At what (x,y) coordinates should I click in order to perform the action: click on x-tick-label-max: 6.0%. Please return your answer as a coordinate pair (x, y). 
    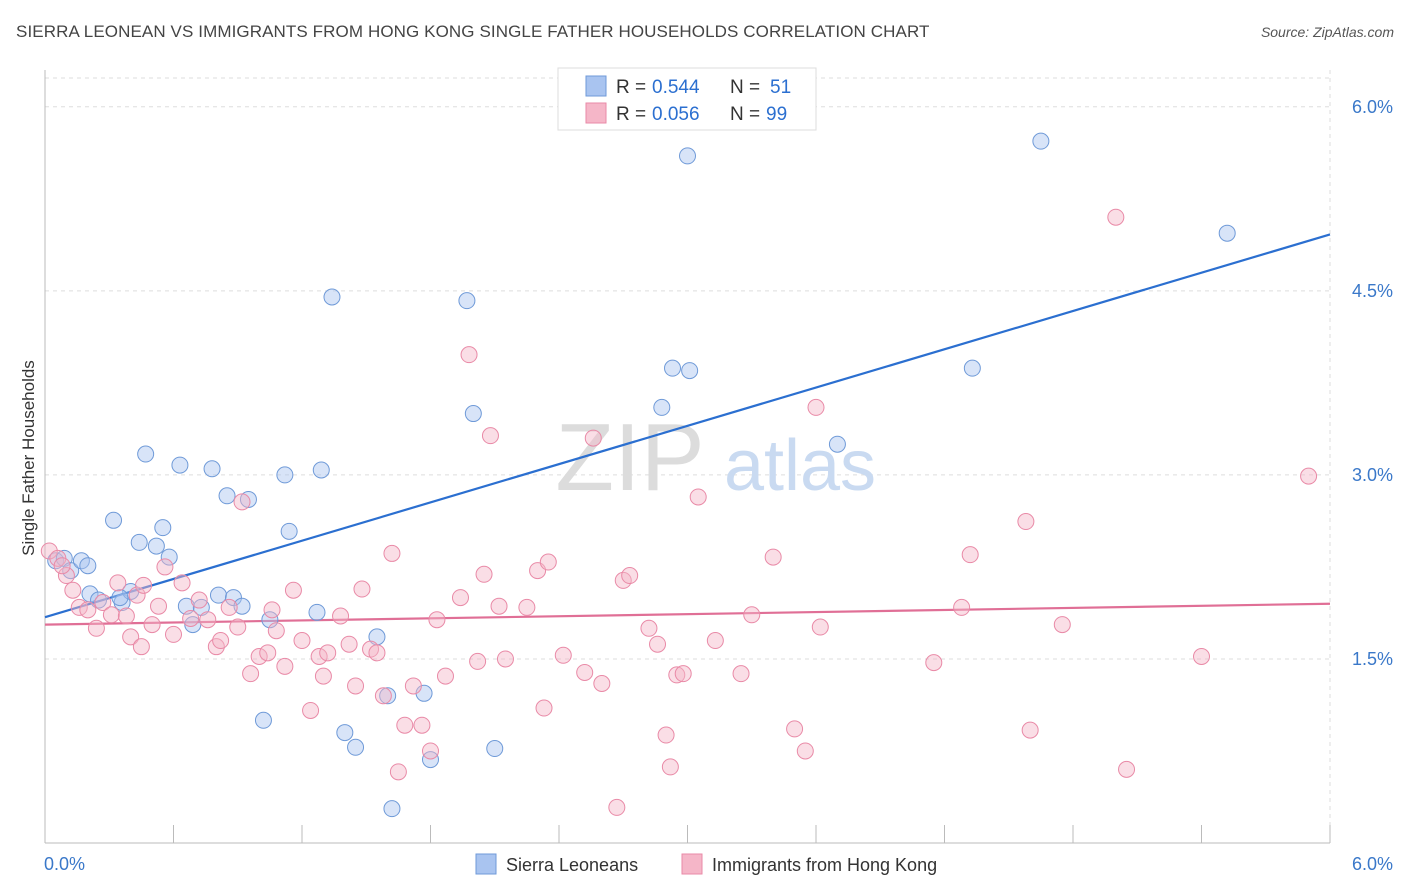
    Looking at the image, I should click on (1372, 864).